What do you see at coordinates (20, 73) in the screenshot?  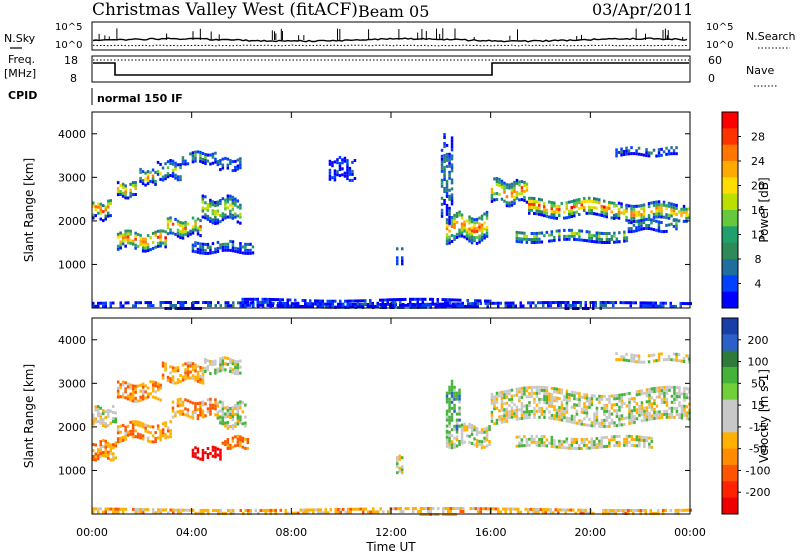 I see `freq-unit-label: [MHz]` at bounding box center [20, 73].